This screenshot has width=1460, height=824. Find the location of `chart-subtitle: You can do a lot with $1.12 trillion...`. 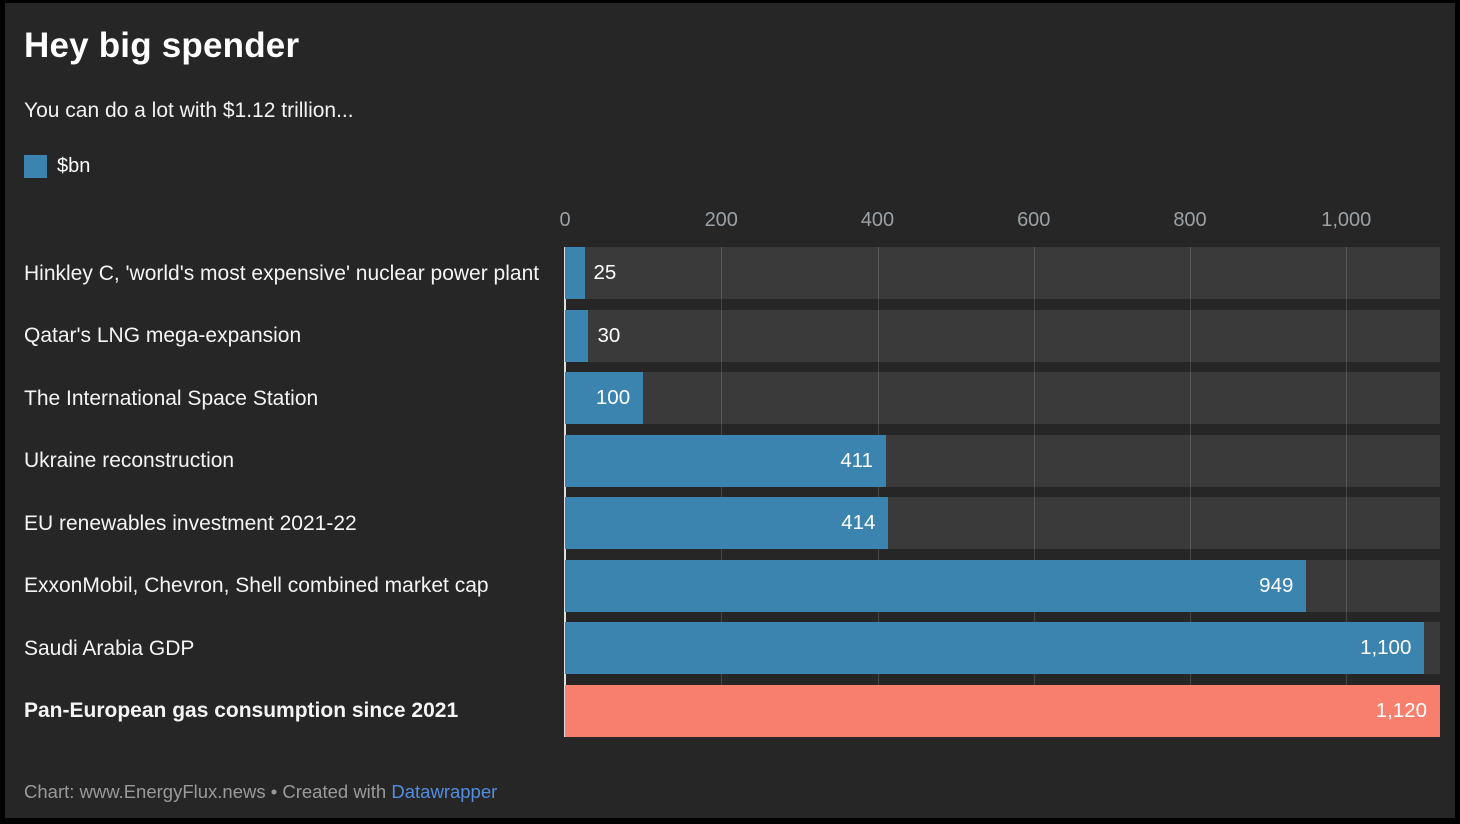

chart-subtitle: You can do a lot with $1.12 trillion... is located at coordinates (189, 110).